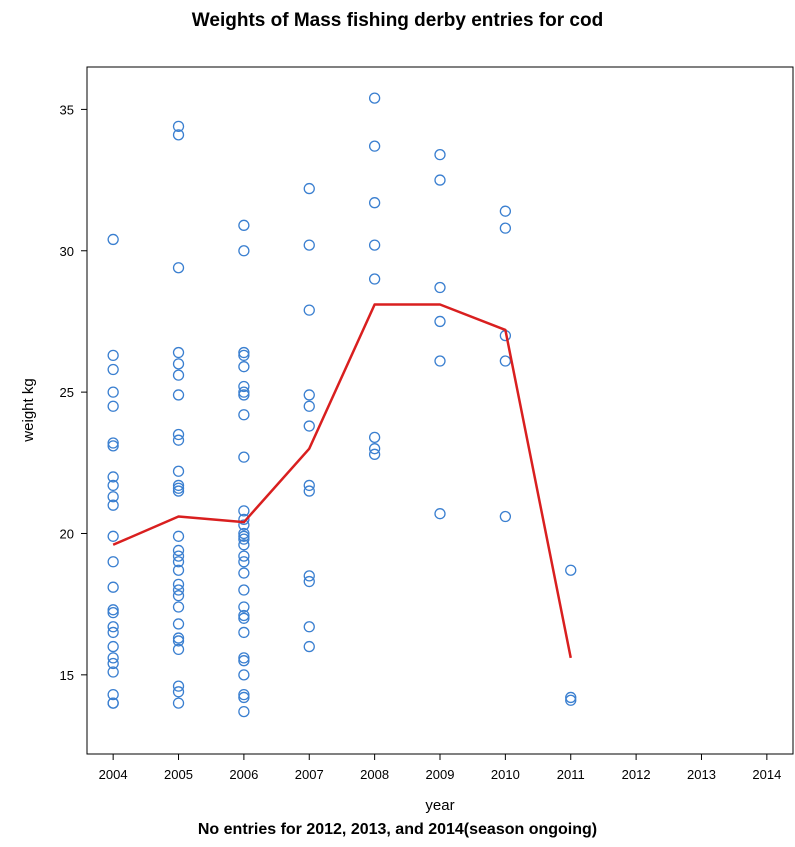 This screenshot has height=847, width=795. I want to click on x-tick-label: 2012, so click(636, 774).